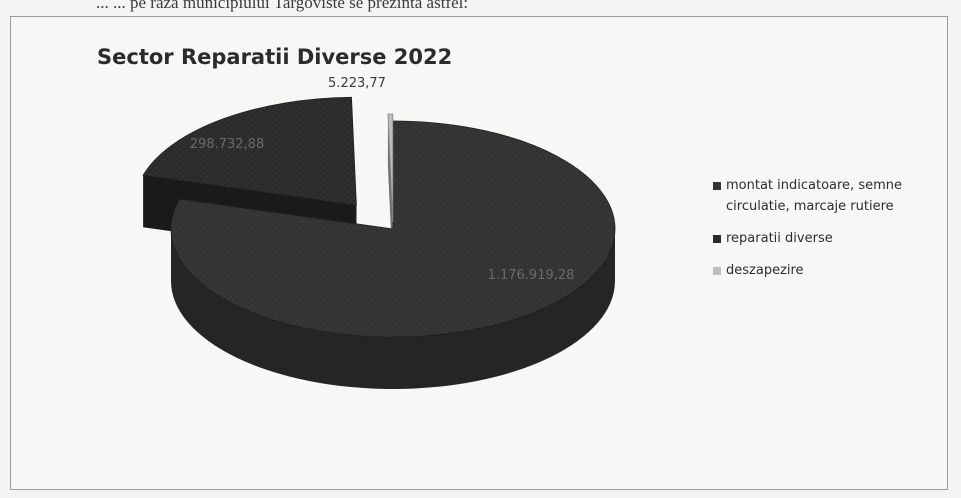  What do you see at coordinates (779, 238) in the screenshot?
I see `legend-label: reparatii diverse` at bounding box center [779, 238].